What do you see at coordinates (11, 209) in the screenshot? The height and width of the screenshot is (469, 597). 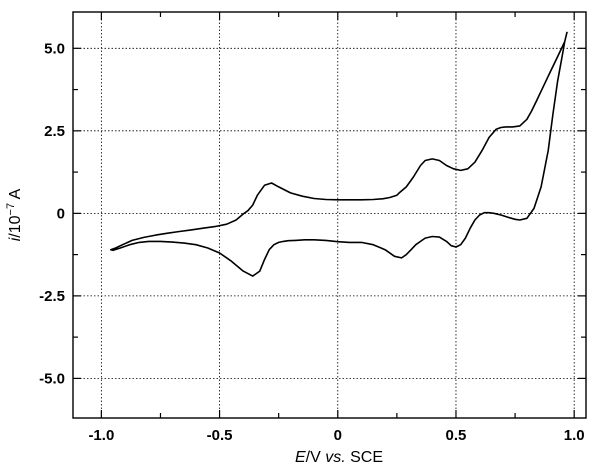 I see `y-axis-label-sup: −7` at bounding box center [11, 209].